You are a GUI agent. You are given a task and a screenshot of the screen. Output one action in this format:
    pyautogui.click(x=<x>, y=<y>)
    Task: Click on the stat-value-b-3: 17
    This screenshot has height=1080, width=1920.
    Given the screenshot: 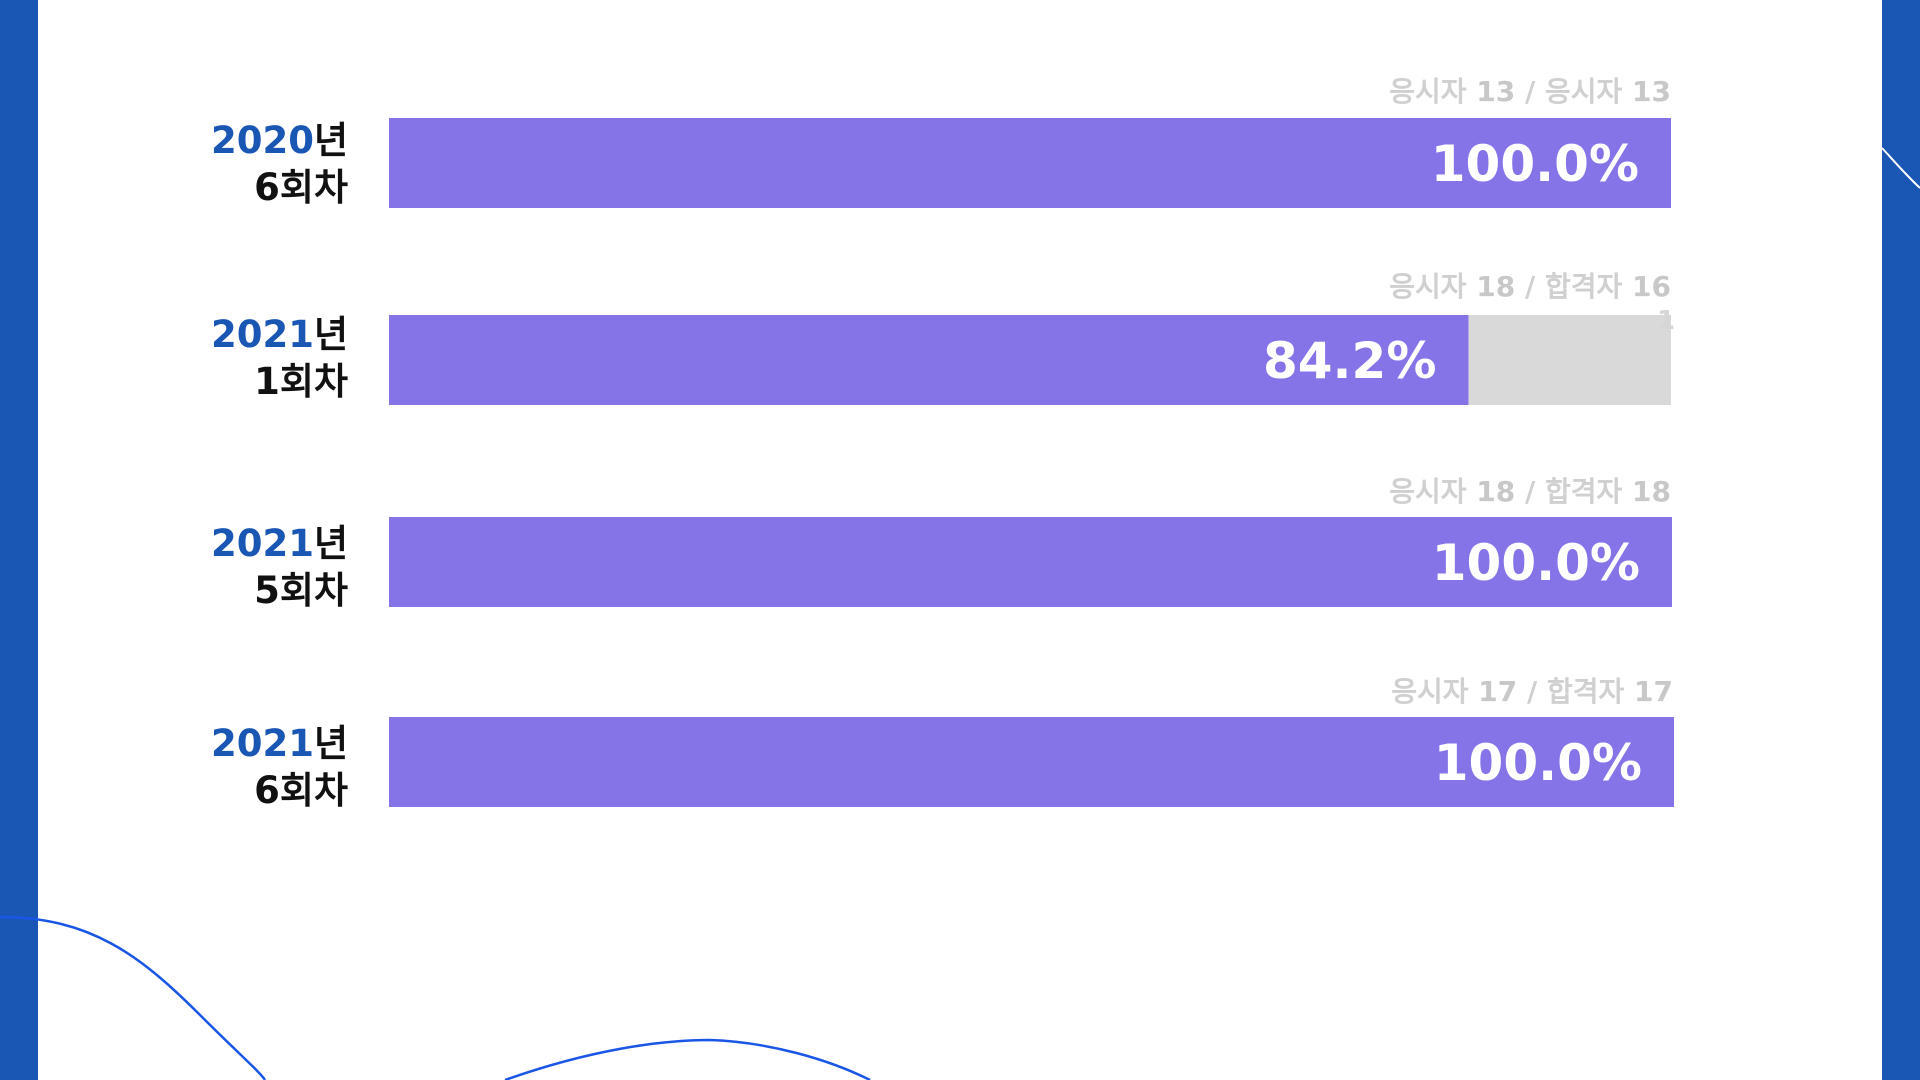 What is the action you would take?
    pyautogui.click(x=1653, y=691)
    